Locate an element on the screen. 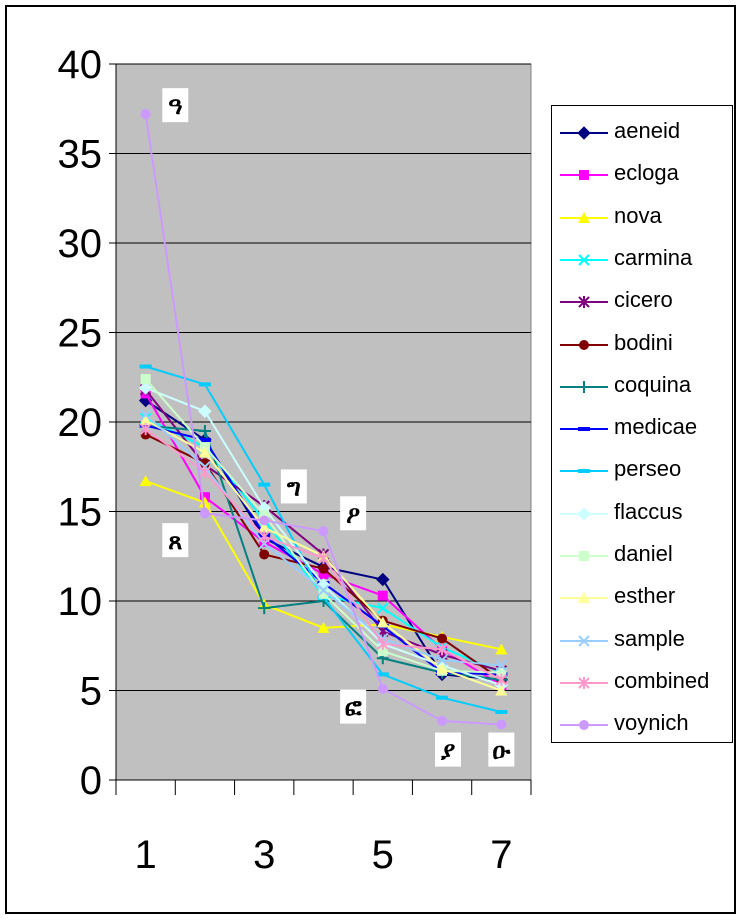  legend-label: aeneid is located at coordinates (647, 130).